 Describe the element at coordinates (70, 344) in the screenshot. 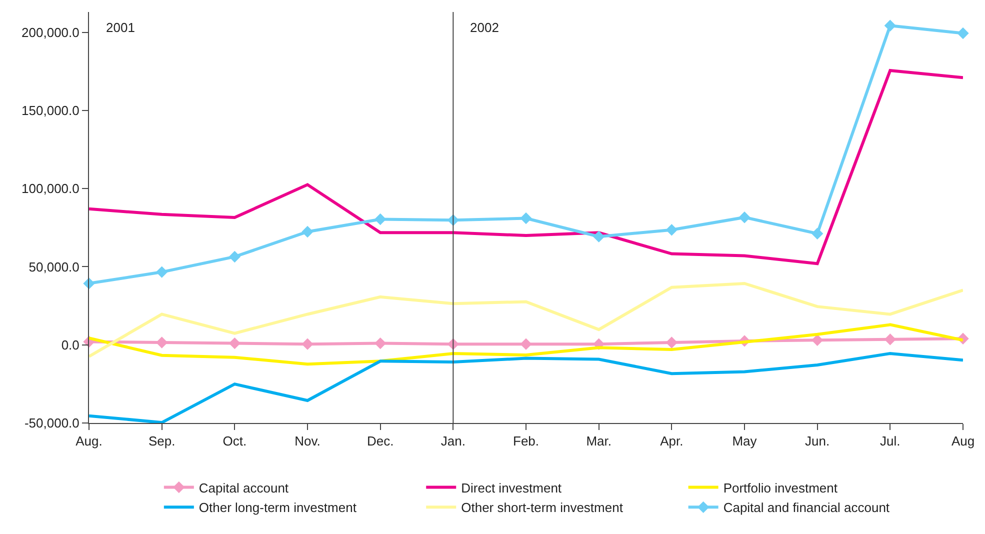

I see `y-tick-label: 0.0` at that location.